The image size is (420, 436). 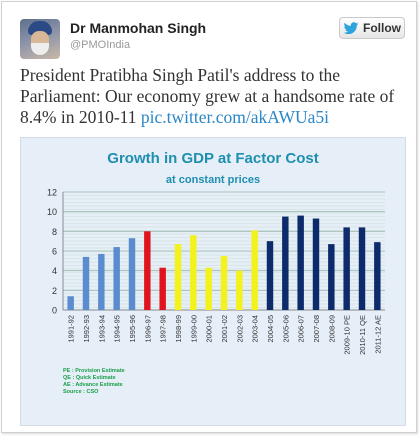 I want to click on x-tick-label: 2003-04, so click(x=255, y=329).